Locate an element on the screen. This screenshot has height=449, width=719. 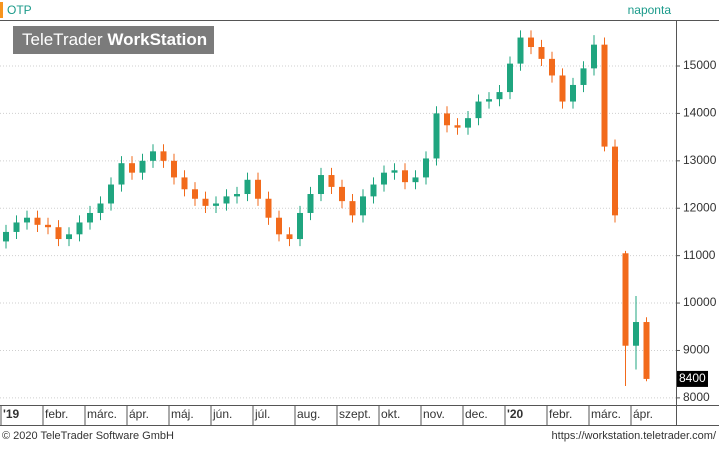
y-tick-label: 15000 is located at coordinates (700, 65).